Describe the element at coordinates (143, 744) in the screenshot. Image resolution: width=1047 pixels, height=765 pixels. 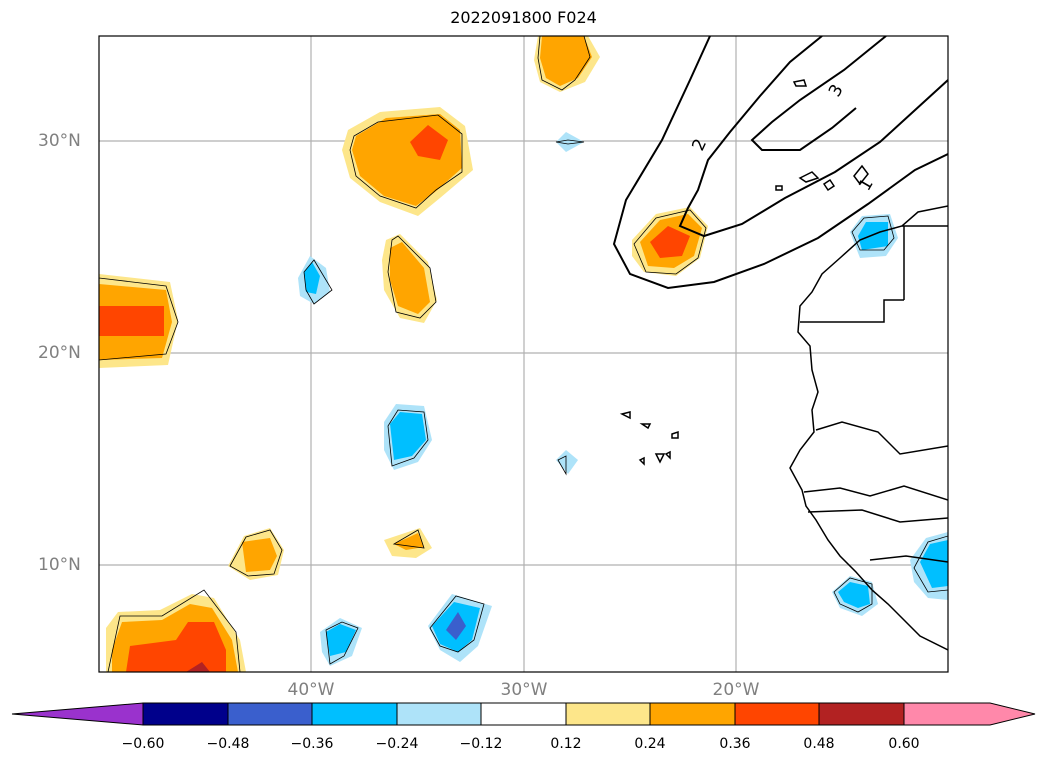
I see `colorbar-tick: −0.60` at that location.